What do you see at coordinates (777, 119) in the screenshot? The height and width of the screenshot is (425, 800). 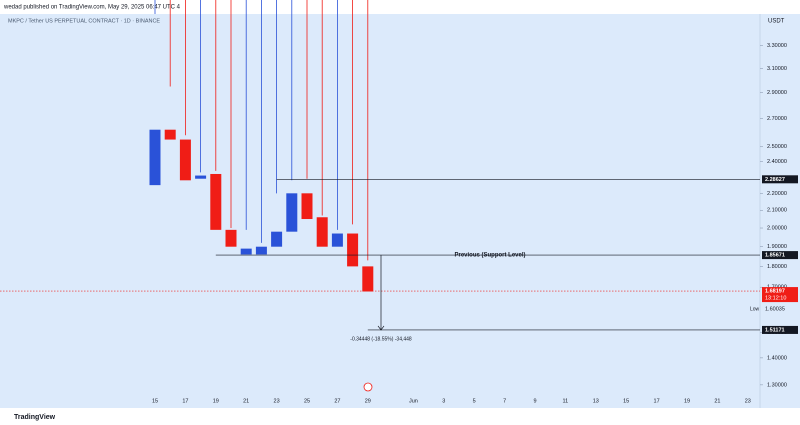 I see `y-tick-label: 2.70000` at bounding box center [777, 119].